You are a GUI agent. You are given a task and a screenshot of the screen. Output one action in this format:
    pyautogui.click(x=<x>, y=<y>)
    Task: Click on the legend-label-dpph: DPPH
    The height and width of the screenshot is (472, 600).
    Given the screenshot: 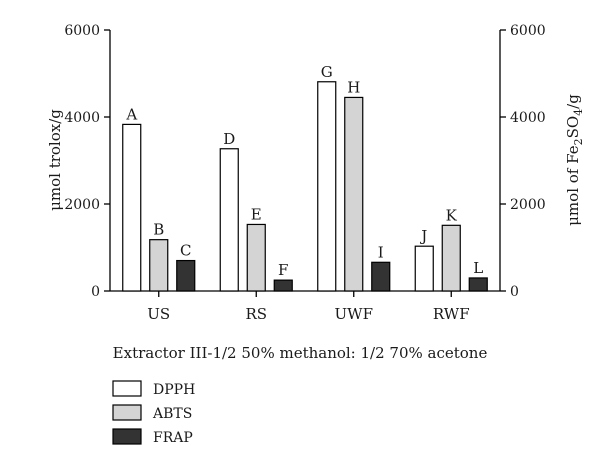 What is the action you would take?
    pyautogui.click(x=174, y=390)
    